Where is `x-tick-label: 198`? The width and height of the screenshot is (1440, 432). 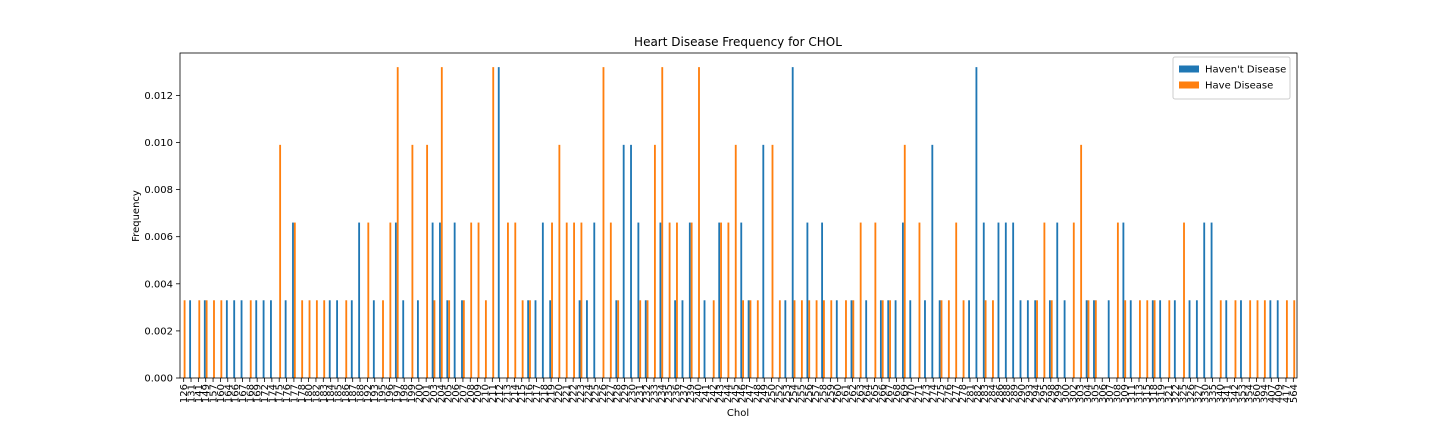
x-tick-label: 198 is located at coordinates (405, 393).